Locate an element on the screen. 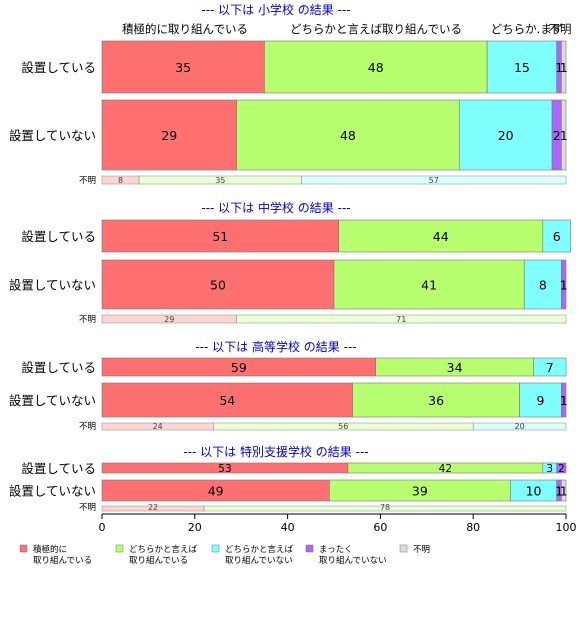 The height and width of the screenshot is (636, 580). panel-title: --- 以下は 高等学校 の結果 --- is located at coordinates (275, 346).